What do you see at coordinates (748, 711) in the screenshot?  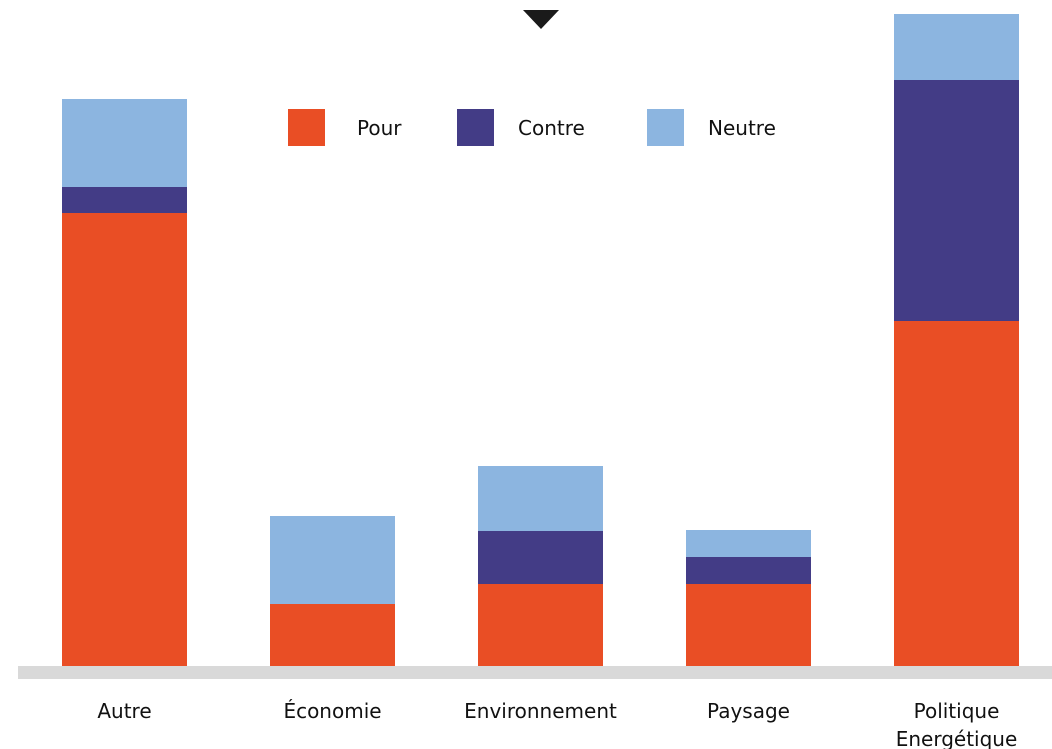 I see `category-label-paysage: Paysage` at bounding box center [748, 711].